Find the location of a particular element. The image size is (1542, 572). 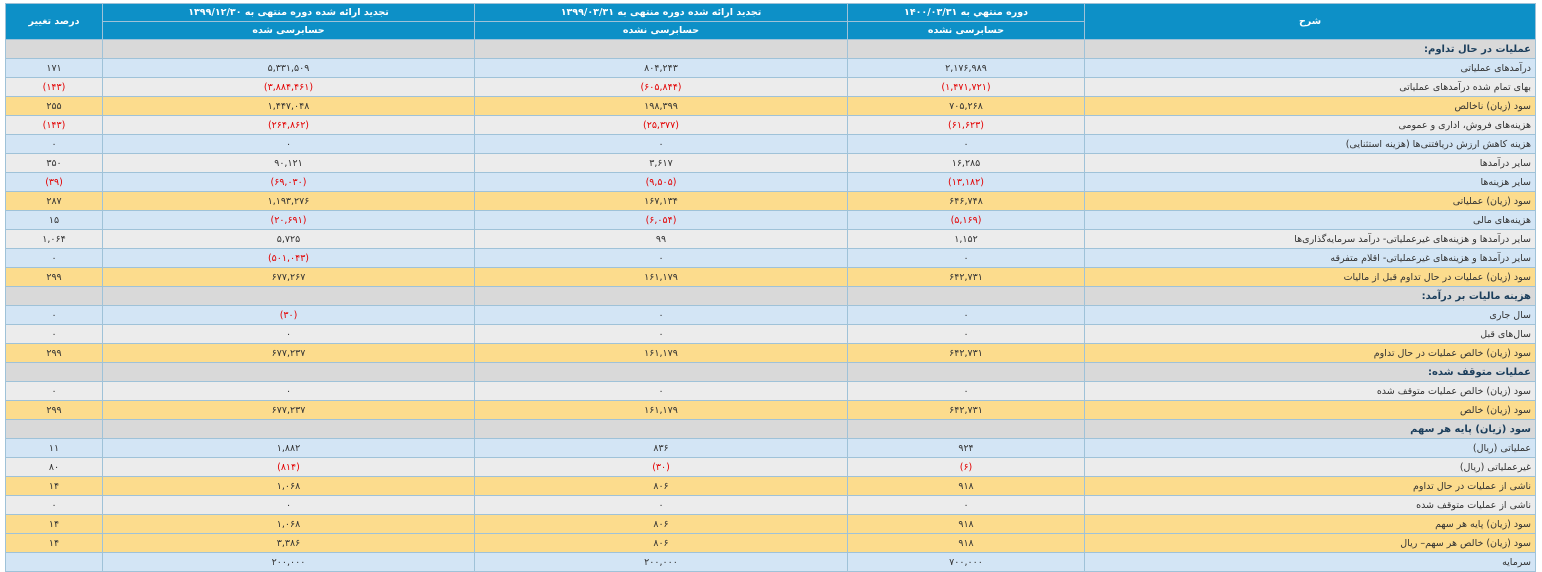

value-change-percent: ۰ is located at coordinates (54, 391).